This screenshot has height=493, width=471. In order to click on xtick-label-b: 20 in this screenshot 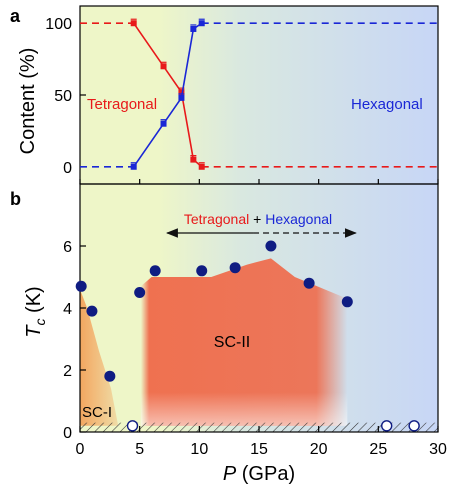, I will do `click(319, 449)`.